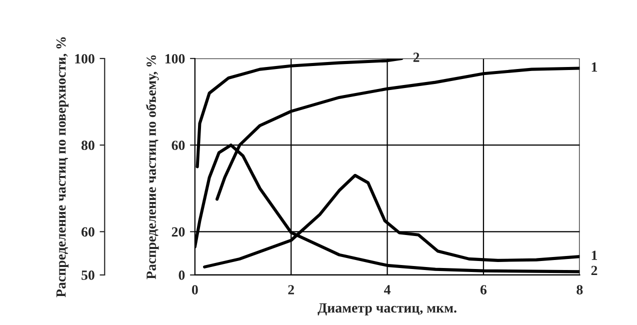 This screenshot has width=637, height=325. I want to click on series-label: 2, so click(594, 271).